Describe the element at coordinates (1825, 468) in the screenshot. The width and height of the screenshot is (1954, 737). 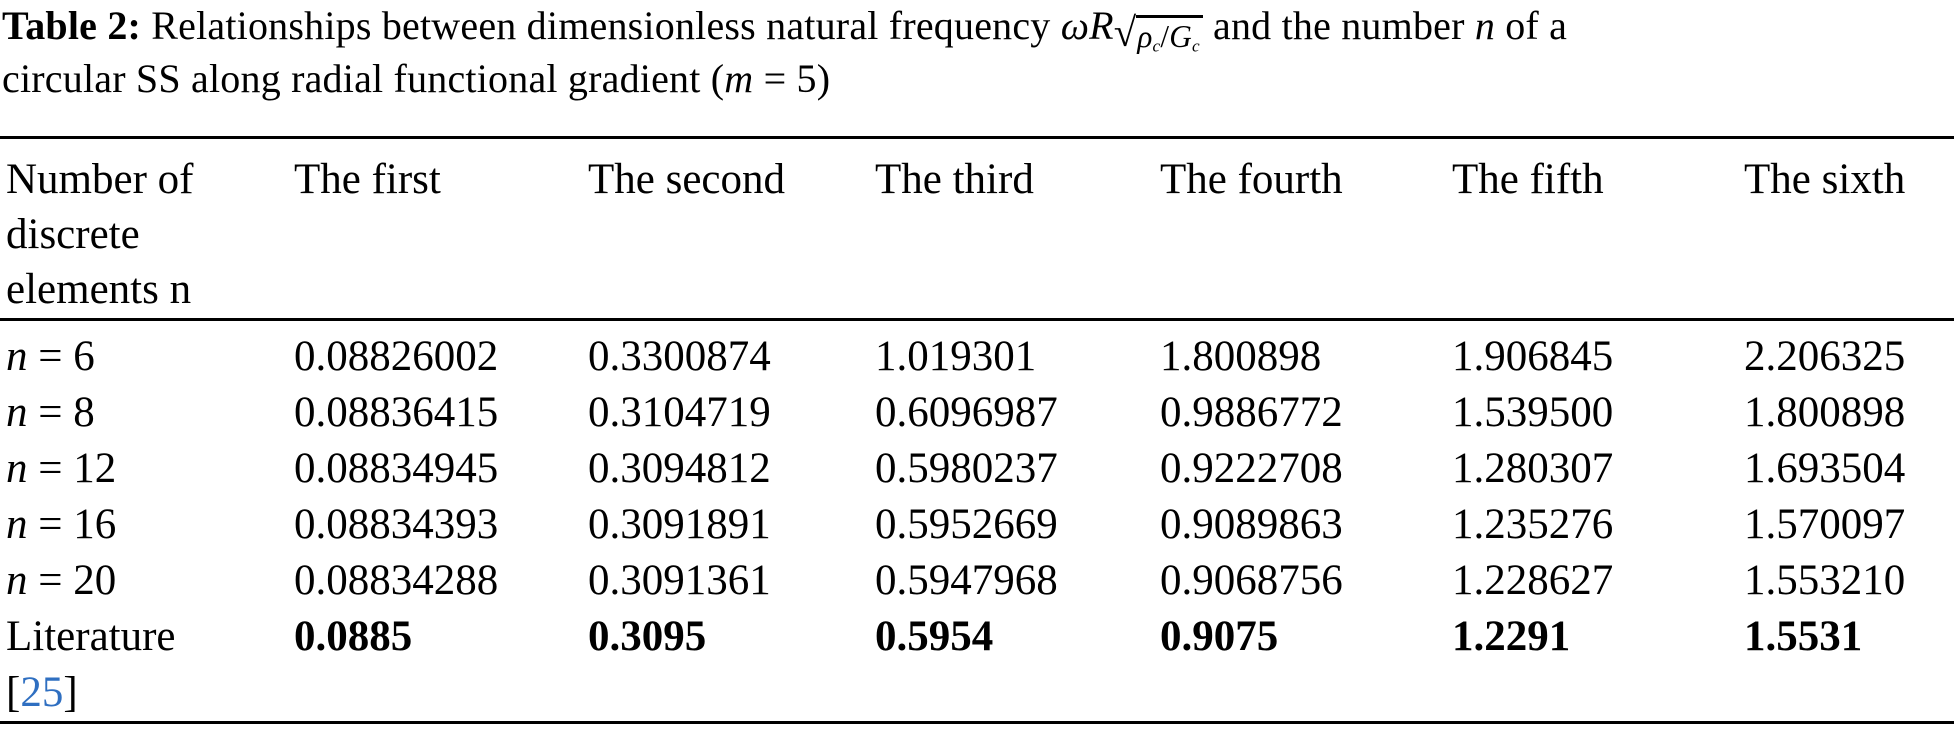
I see `value-cell: 1.693504` at that location.